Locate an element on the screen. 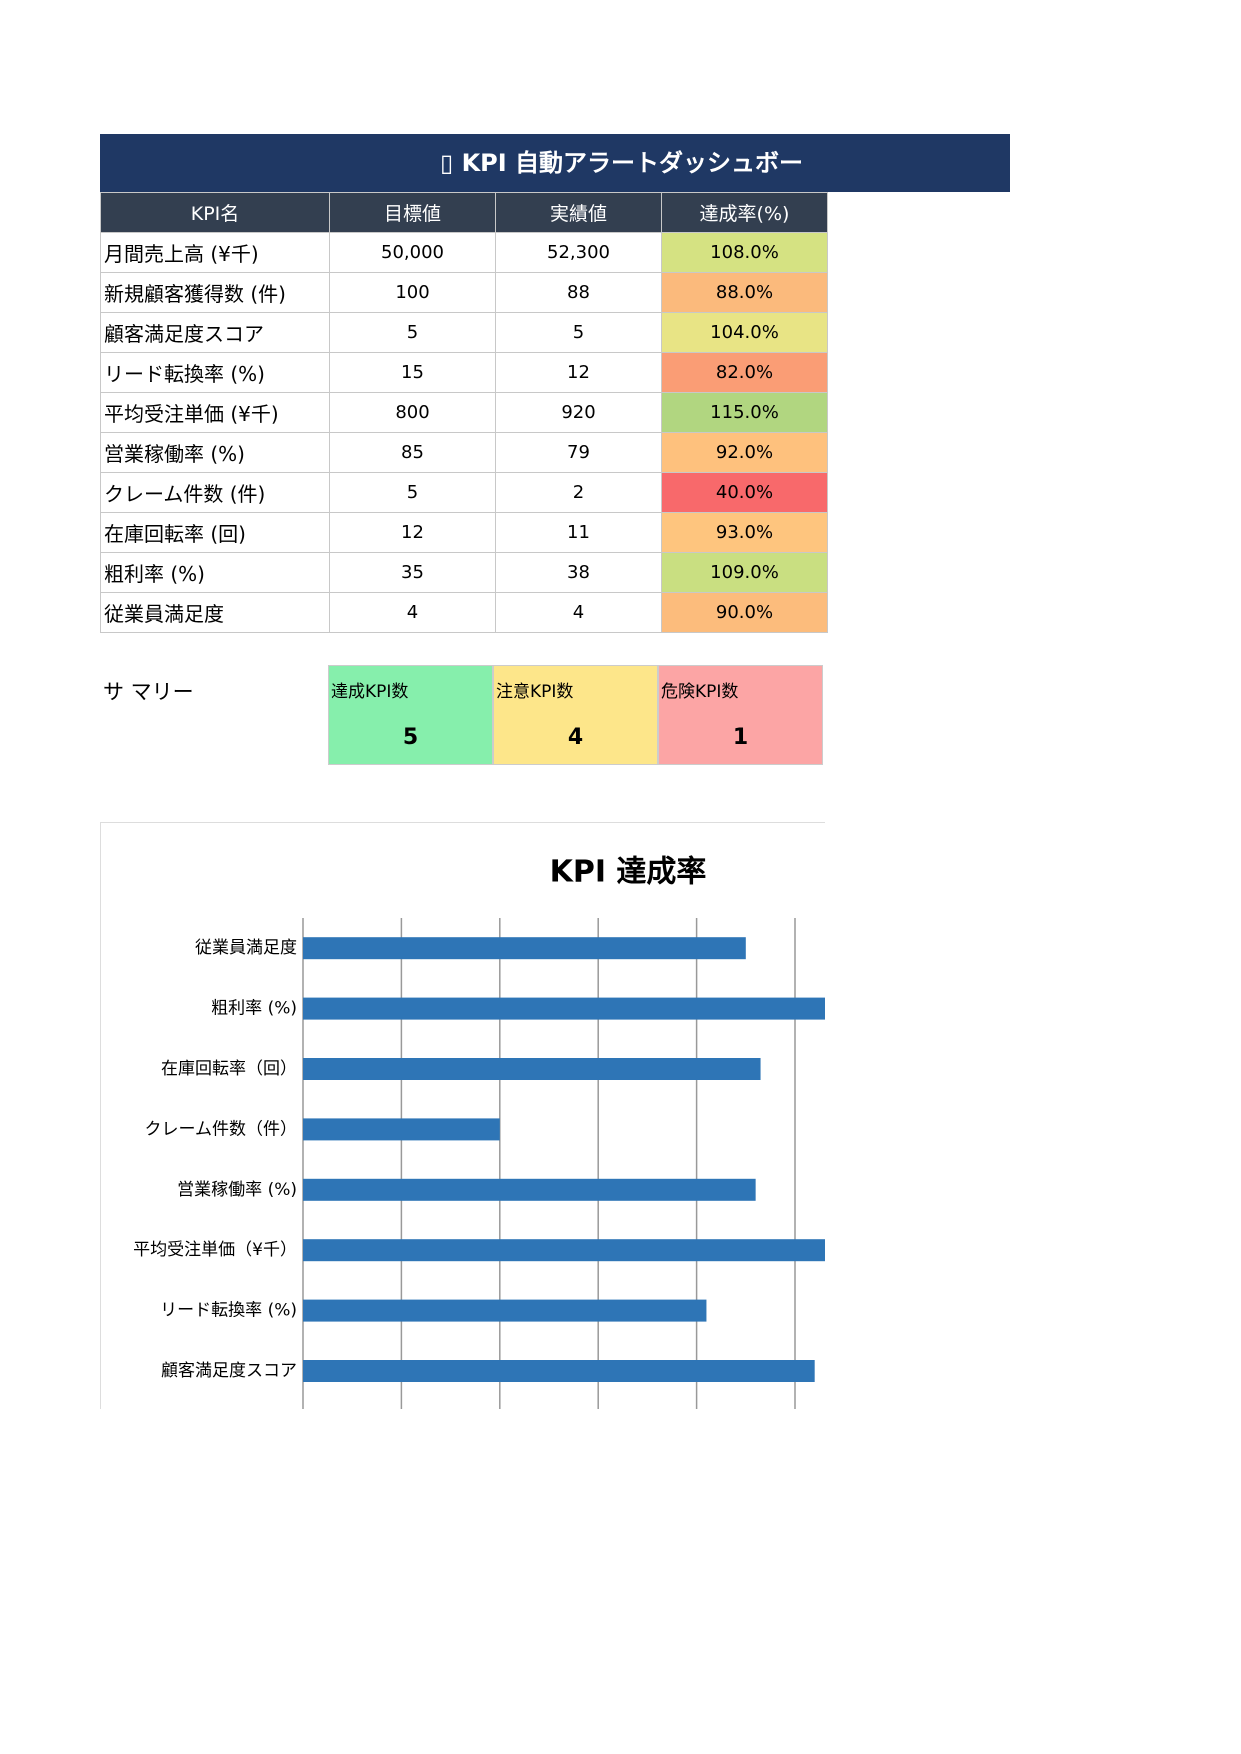 Image resolution: width=1241 pixels, height=1754 pixels. table-cell: 85 is located at coordinates (412, 452).